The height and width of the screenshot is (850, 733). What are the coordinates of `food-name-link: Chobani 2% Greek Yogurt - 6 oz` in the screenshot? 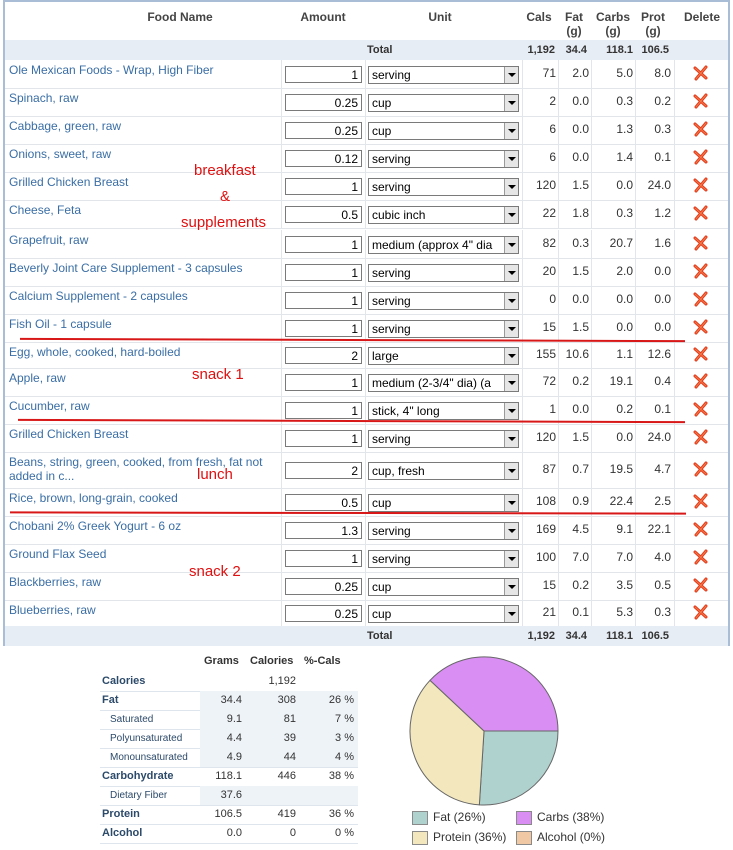 It's located at (95, 526).